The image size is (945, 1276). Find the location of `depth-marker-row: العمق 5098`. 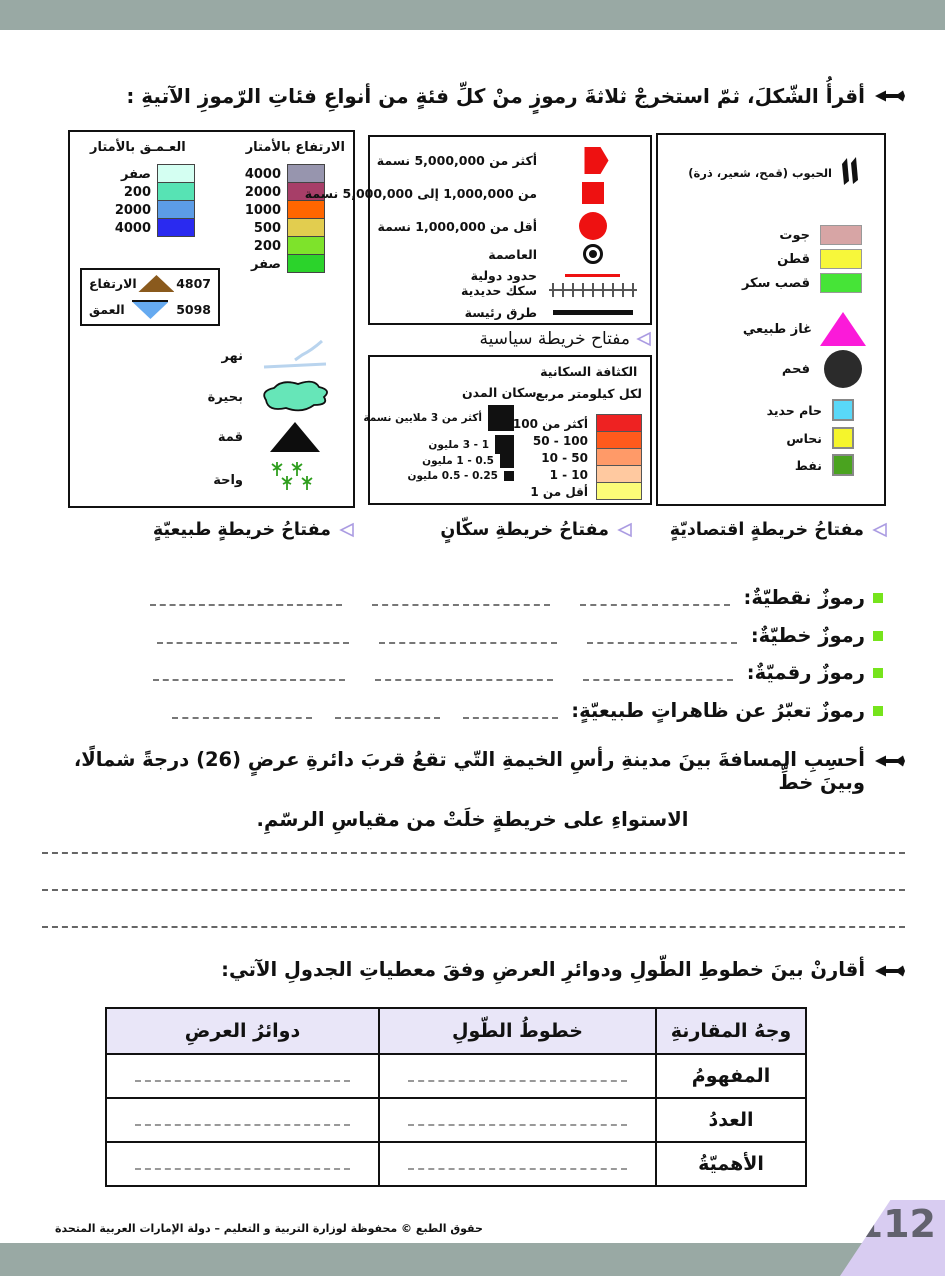

depth-marker-row: العمق 5098 is located at coordinates (150, 309).